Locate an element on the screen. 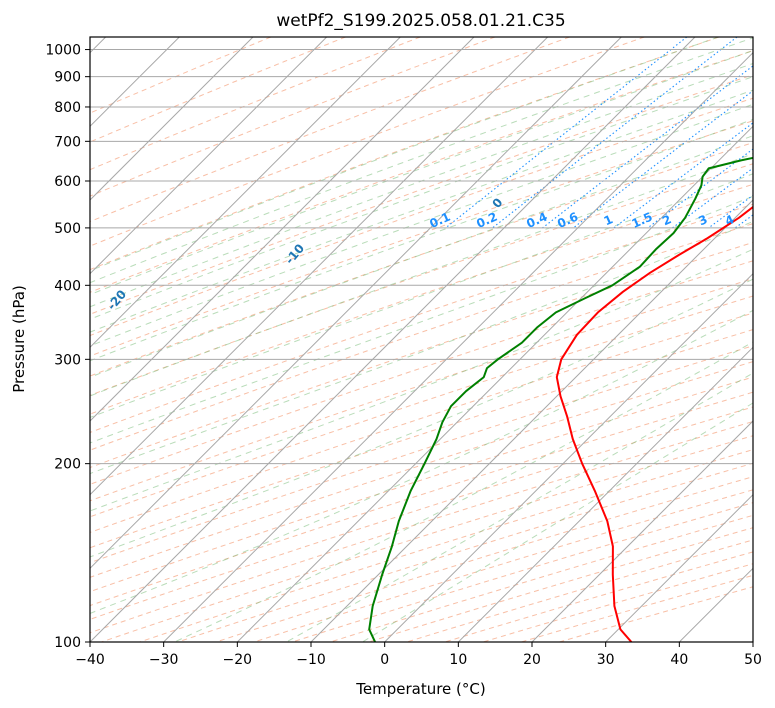 The width and height of the screenshot is (775, 708). x-axis-title: Temperature (°C) is located at coordinates (420, 689).